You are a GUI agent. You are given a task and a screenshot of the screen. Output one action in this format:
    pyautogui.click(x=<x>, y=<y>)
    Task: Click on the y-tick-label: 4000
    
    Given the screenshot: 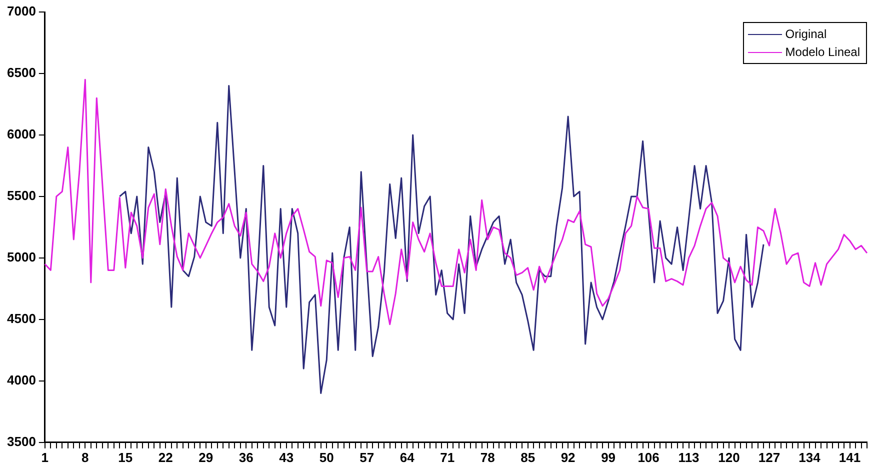 What is the action you would take?
    pyautogui.click(x=21, y=380)
    